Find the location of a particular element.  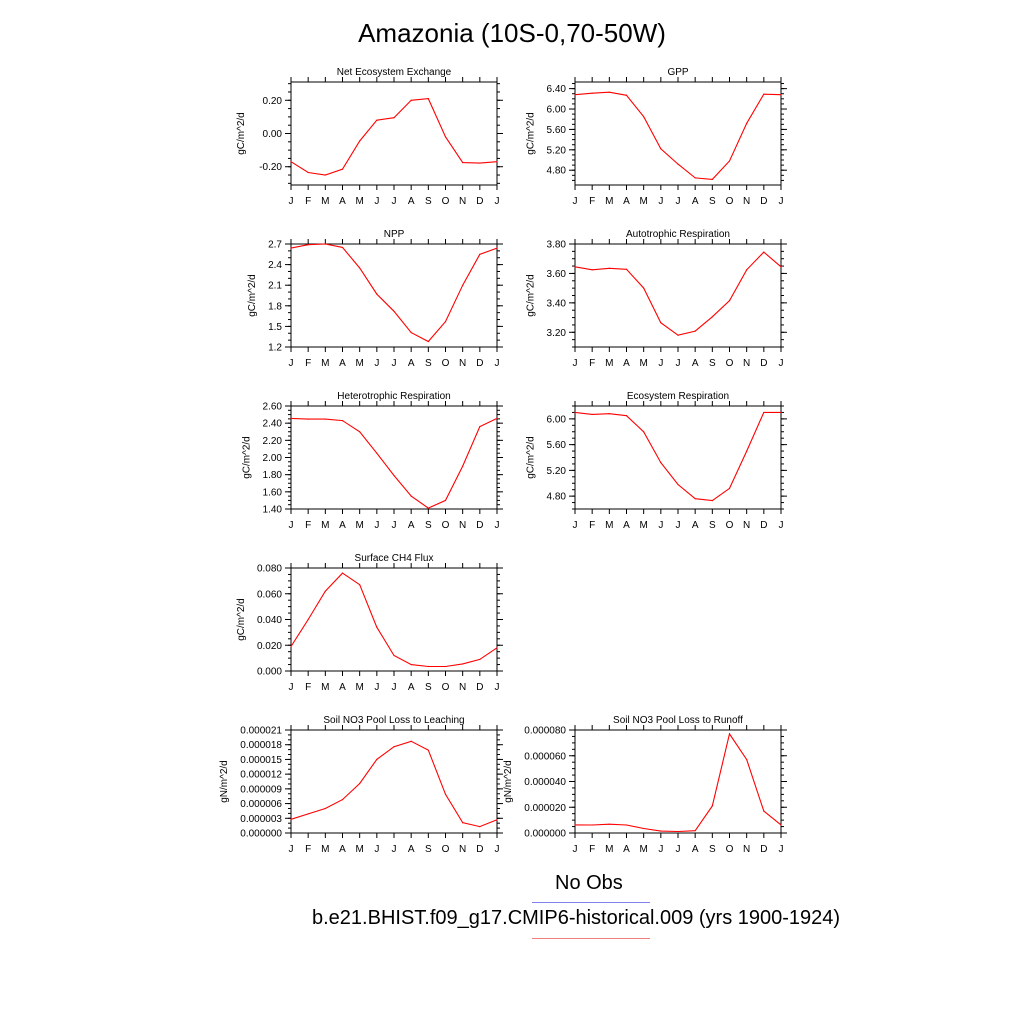

y-tick-label: 5.60 is located at coordinates (557, 445).